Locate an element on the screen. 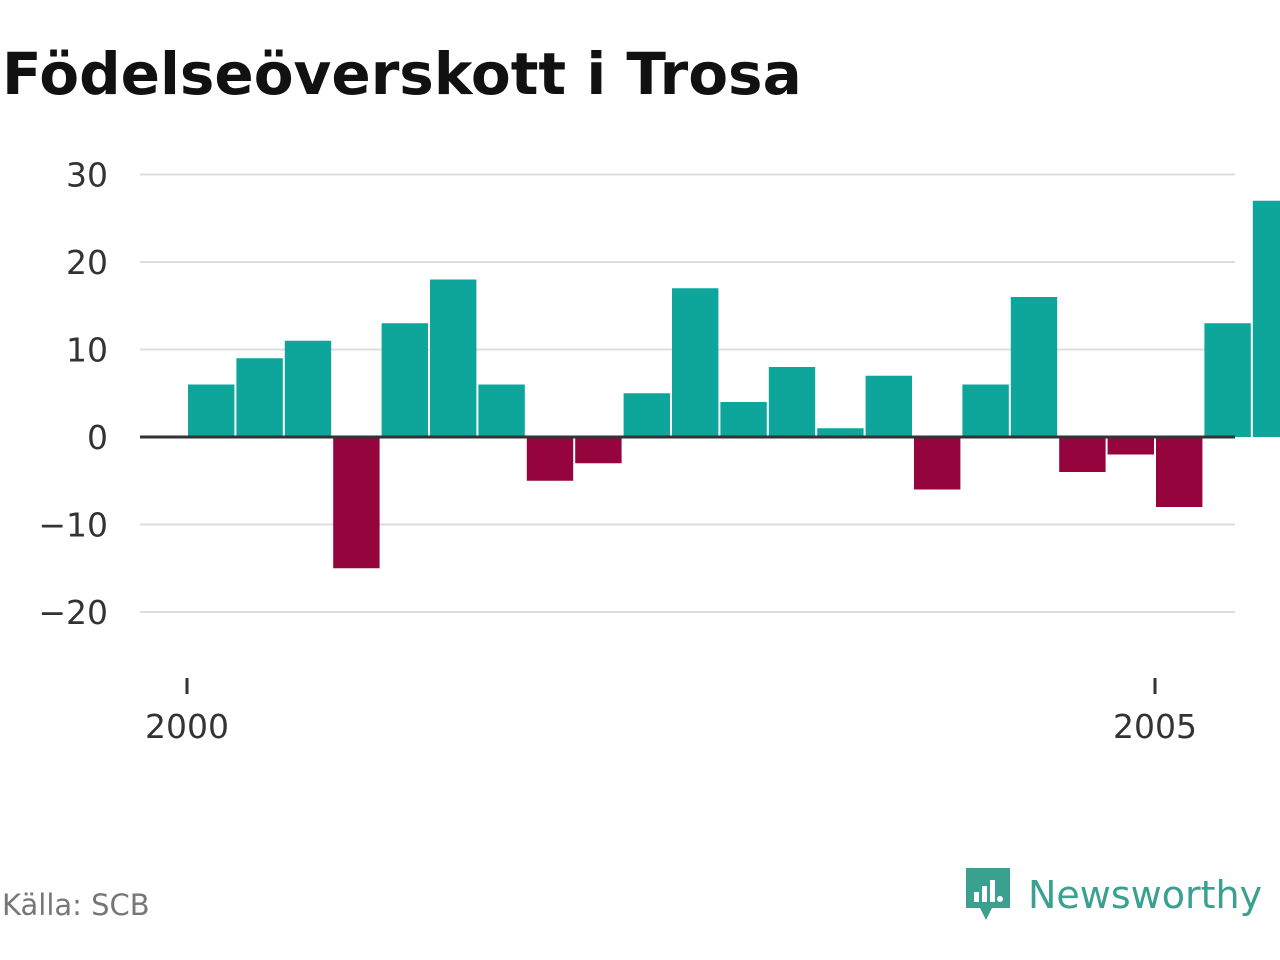 The image size is (1280, 960). newsworthy-logo-icon is located at coordinates (988, 894).